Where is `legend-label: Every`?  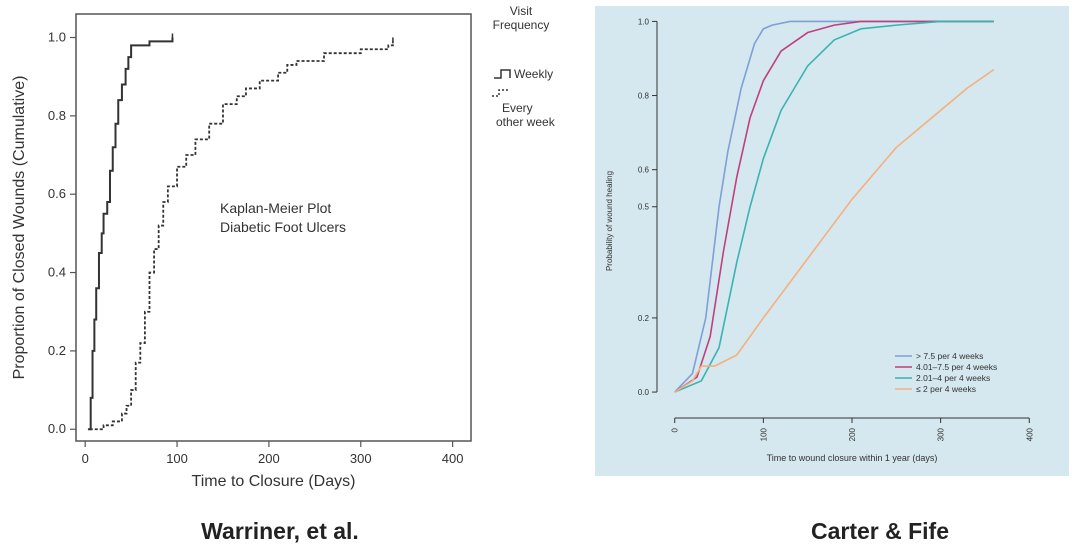 legend-label: Every is located at coordinates (517, 108).